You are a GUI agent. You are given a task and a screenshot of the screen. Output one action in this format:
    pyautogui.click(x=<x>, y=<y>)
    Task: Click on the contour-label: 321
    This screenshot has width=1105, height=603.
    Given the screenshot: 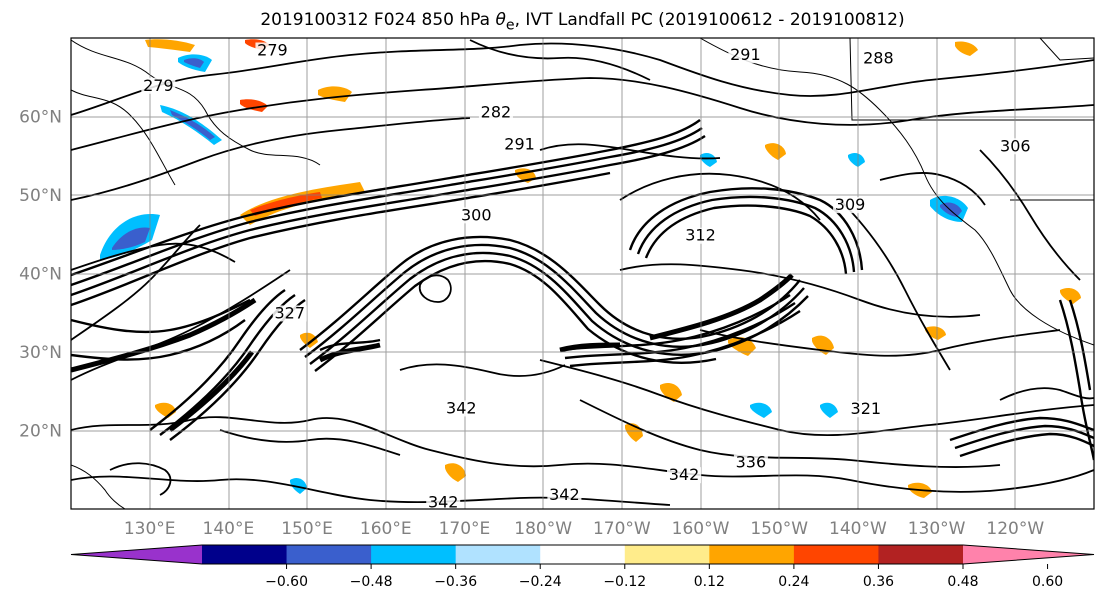 What is the action you would take?
    pyautogui.click(x=866, y=408)
    